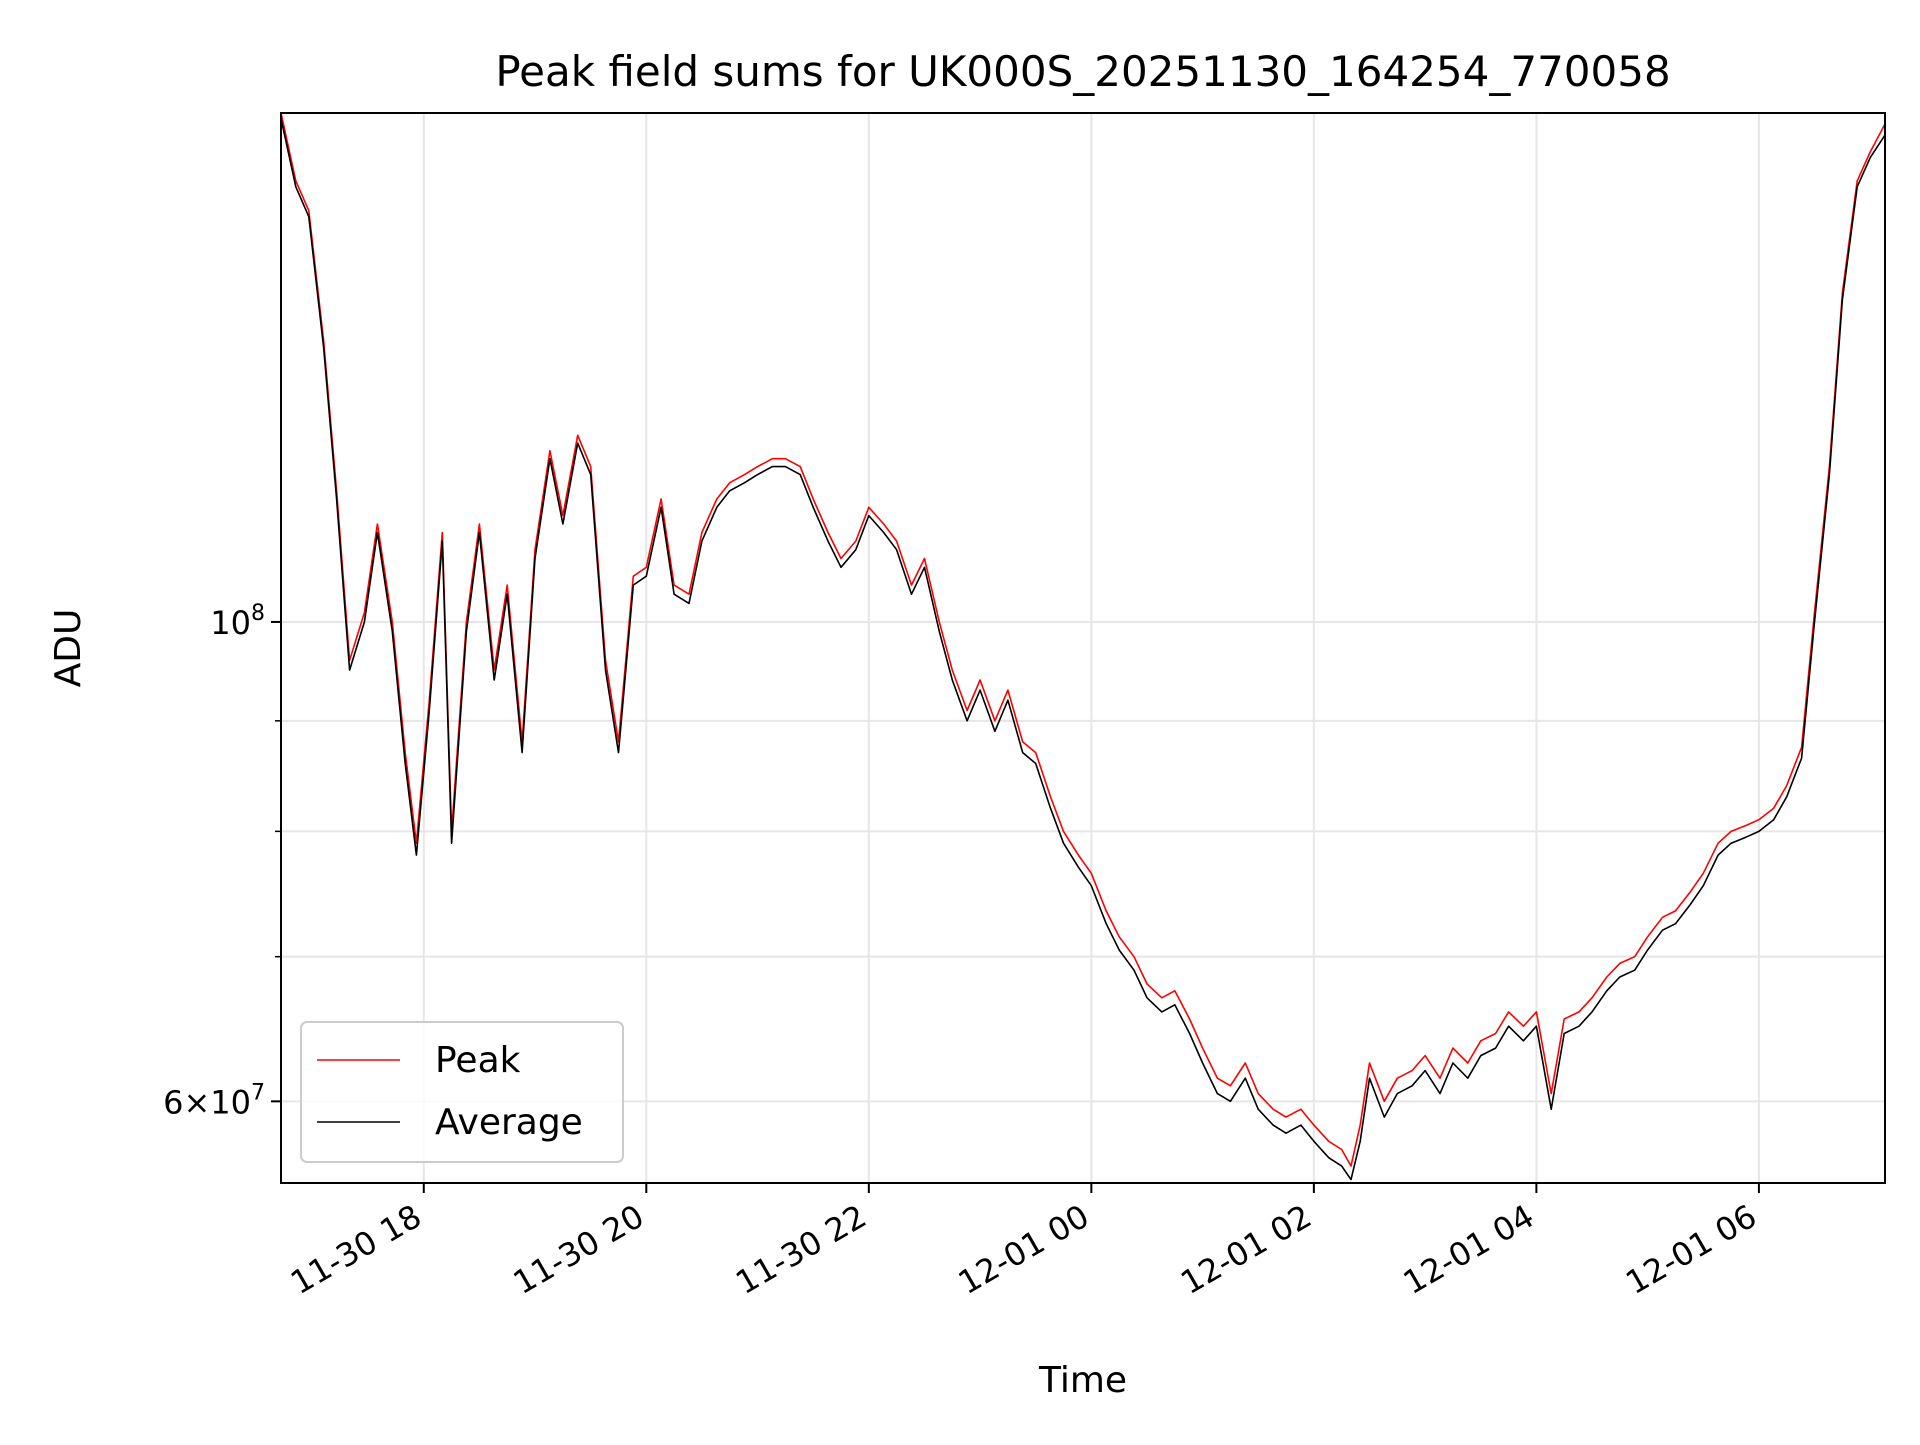  I want to click on legend-label-average: Average, so click(509, 1122).